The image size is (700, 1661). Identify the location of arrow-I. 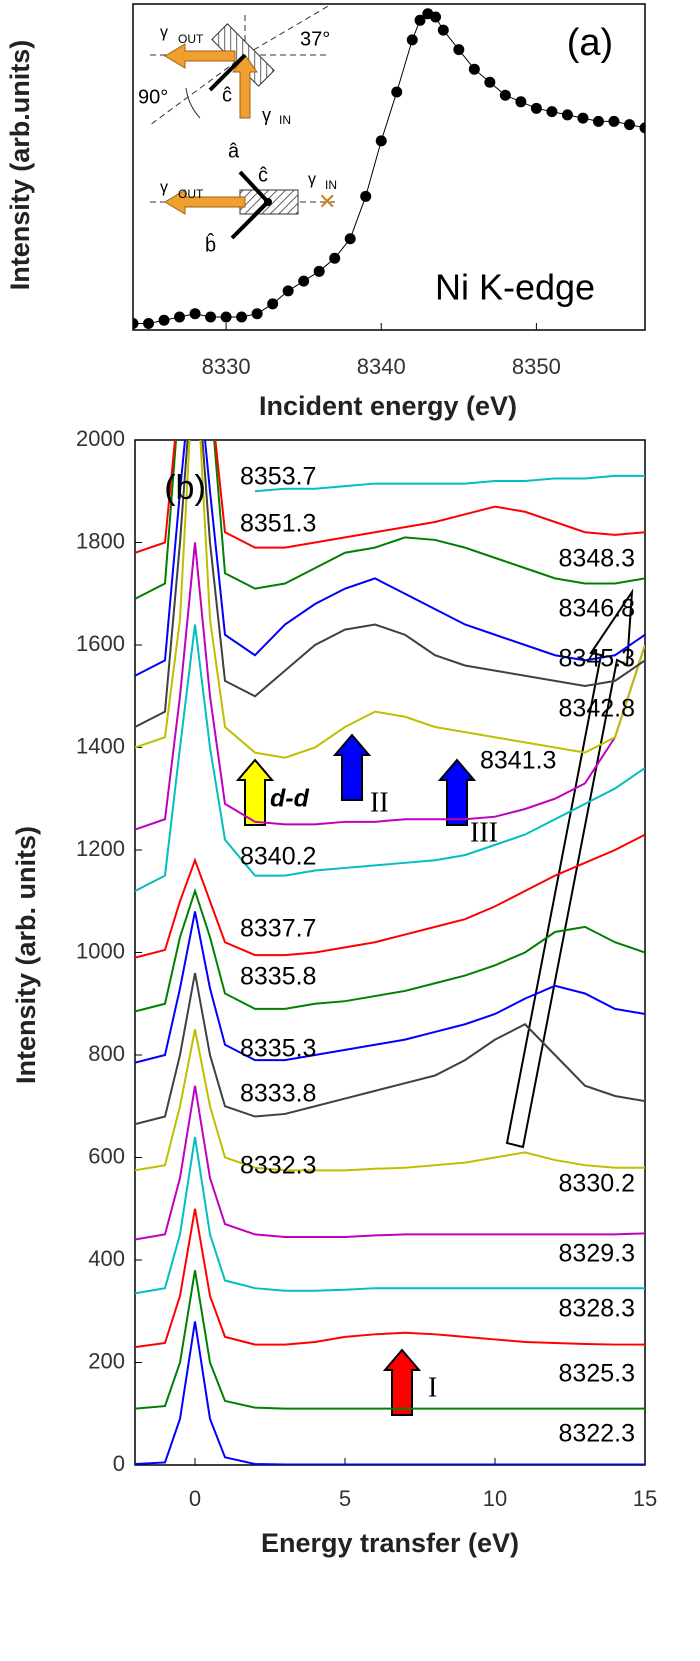
(402, 1382).